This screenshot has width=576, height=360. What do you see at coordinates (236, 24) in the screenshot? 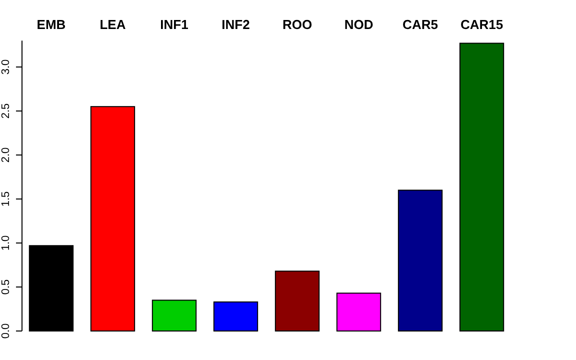
I see `x-tick-label: INF2` at bounding box center [236, 24].